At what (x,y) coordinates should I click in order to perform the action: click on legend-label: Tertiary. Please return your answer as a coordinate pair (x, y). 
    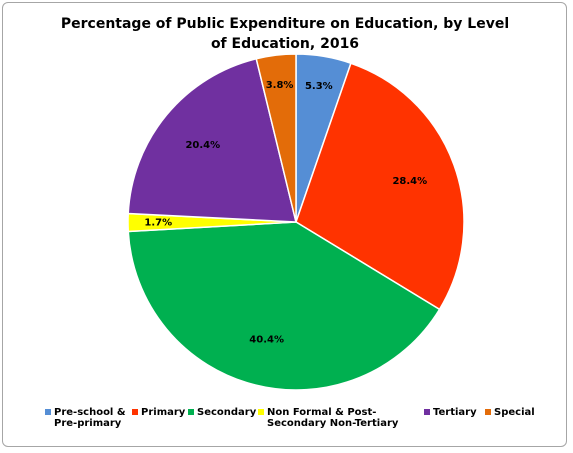
    Looking at the image, I should click on (455, 412).